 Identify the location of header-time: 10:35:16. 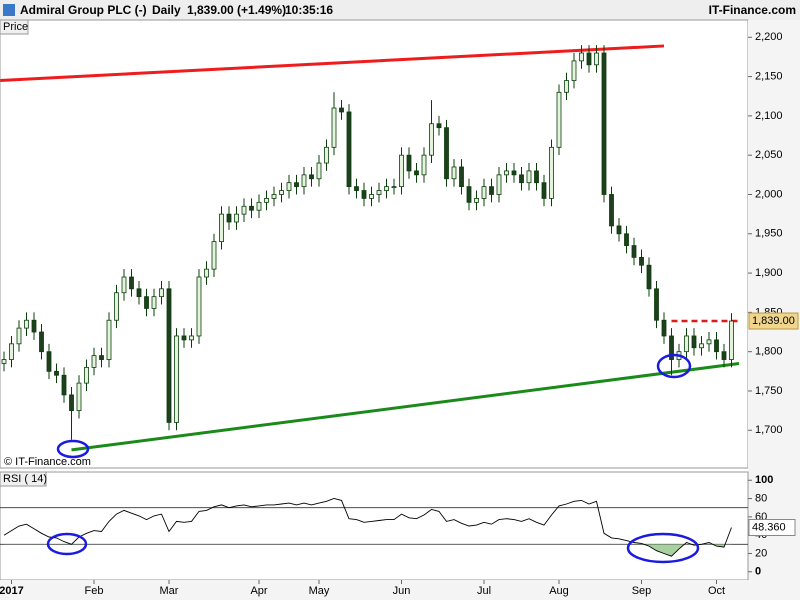
(309, 10).